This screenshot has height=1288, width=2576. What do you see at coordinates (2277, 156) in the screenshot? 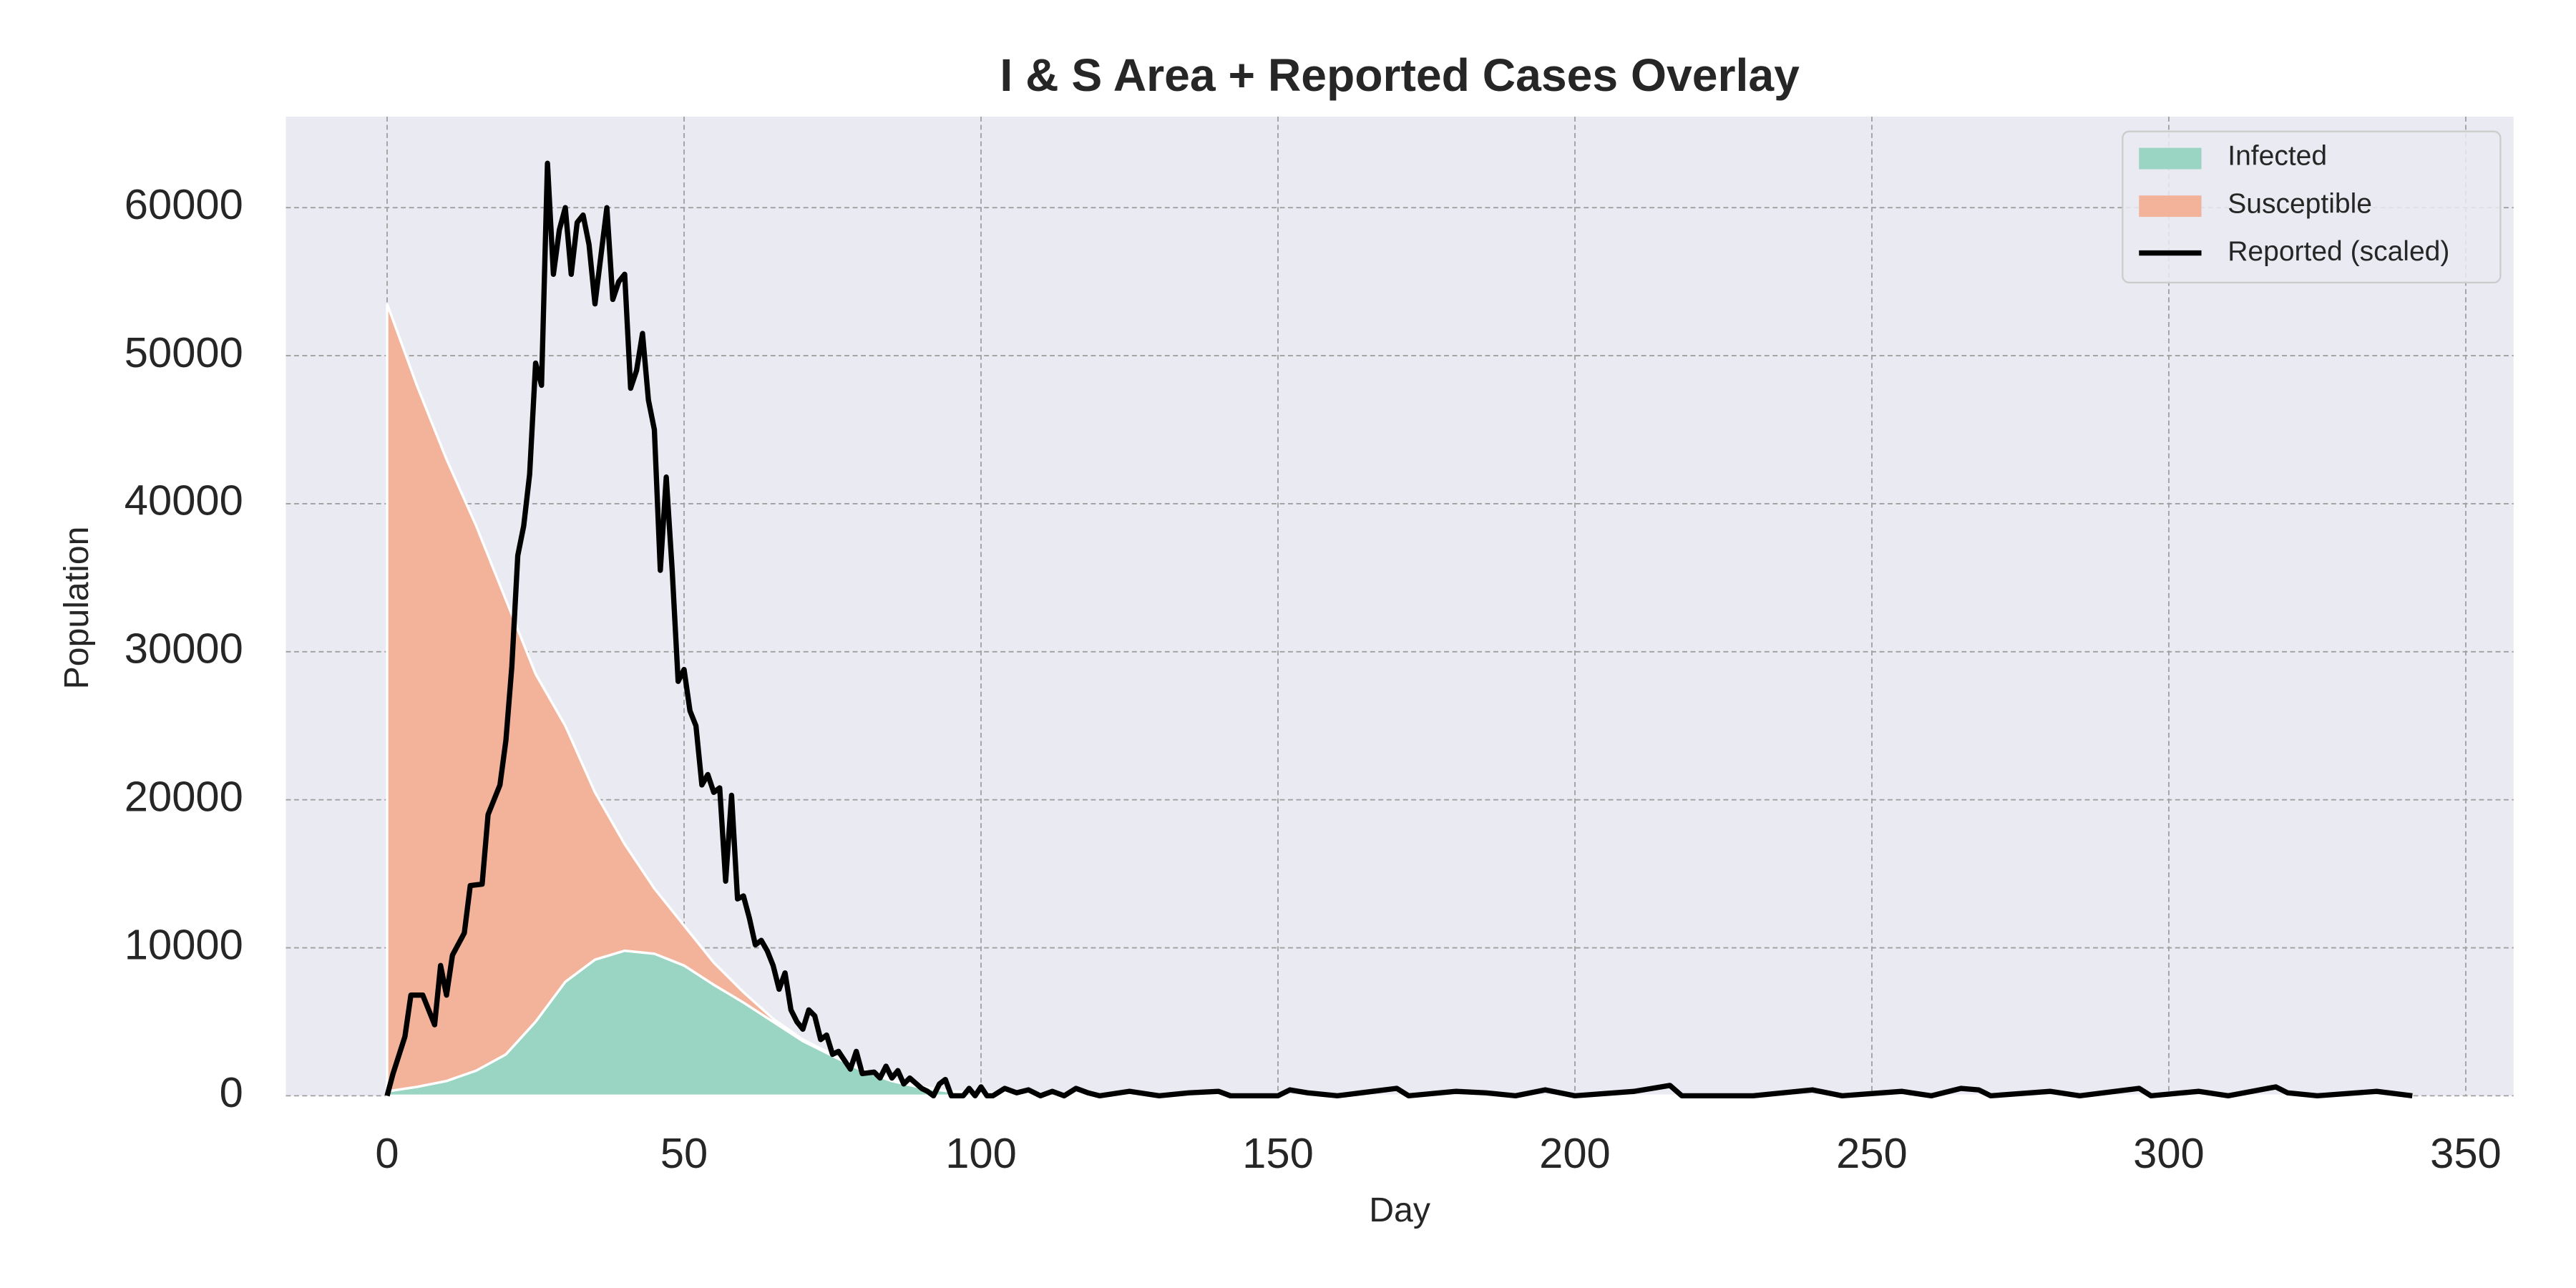
I see `legend-label: Infected` at bounding box center [2277, 156].